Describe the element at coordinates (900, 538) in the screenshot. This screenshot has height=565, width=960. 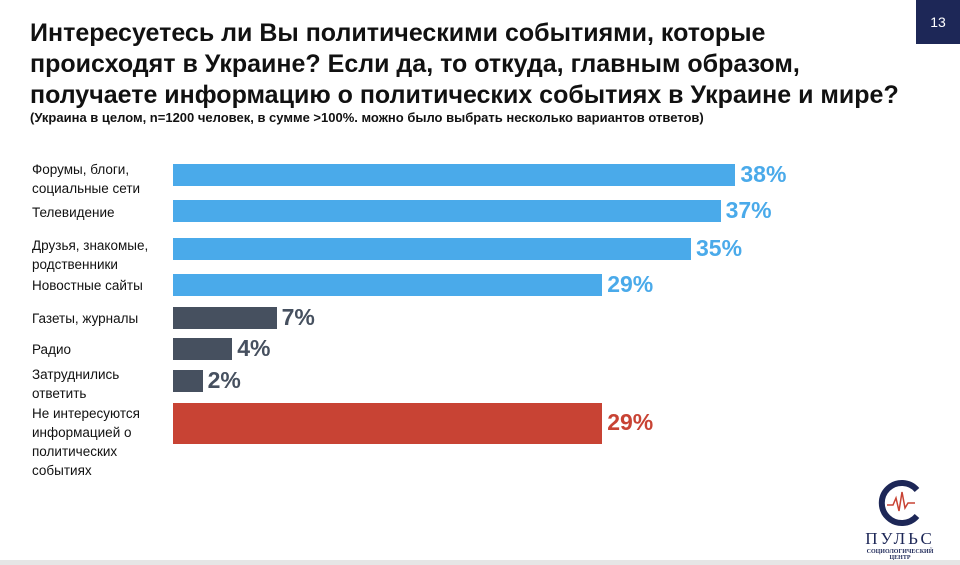
I see `logo-name: ПУЛЬС` at that location.